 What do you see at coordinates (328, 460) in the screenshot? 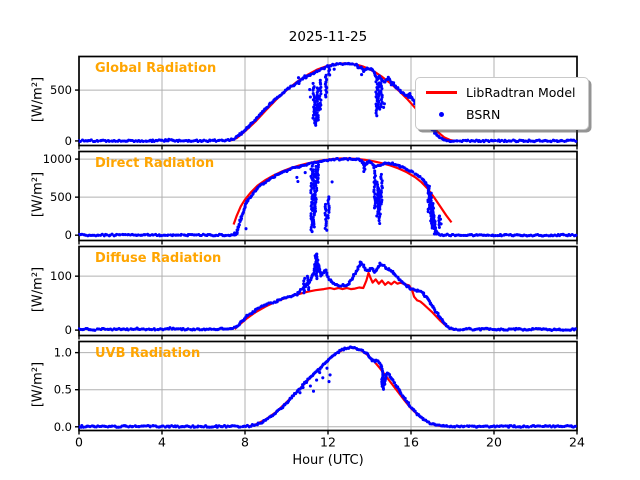
I see `x-axis-label: Hour (UTC)` at bounding box center [328, 460].